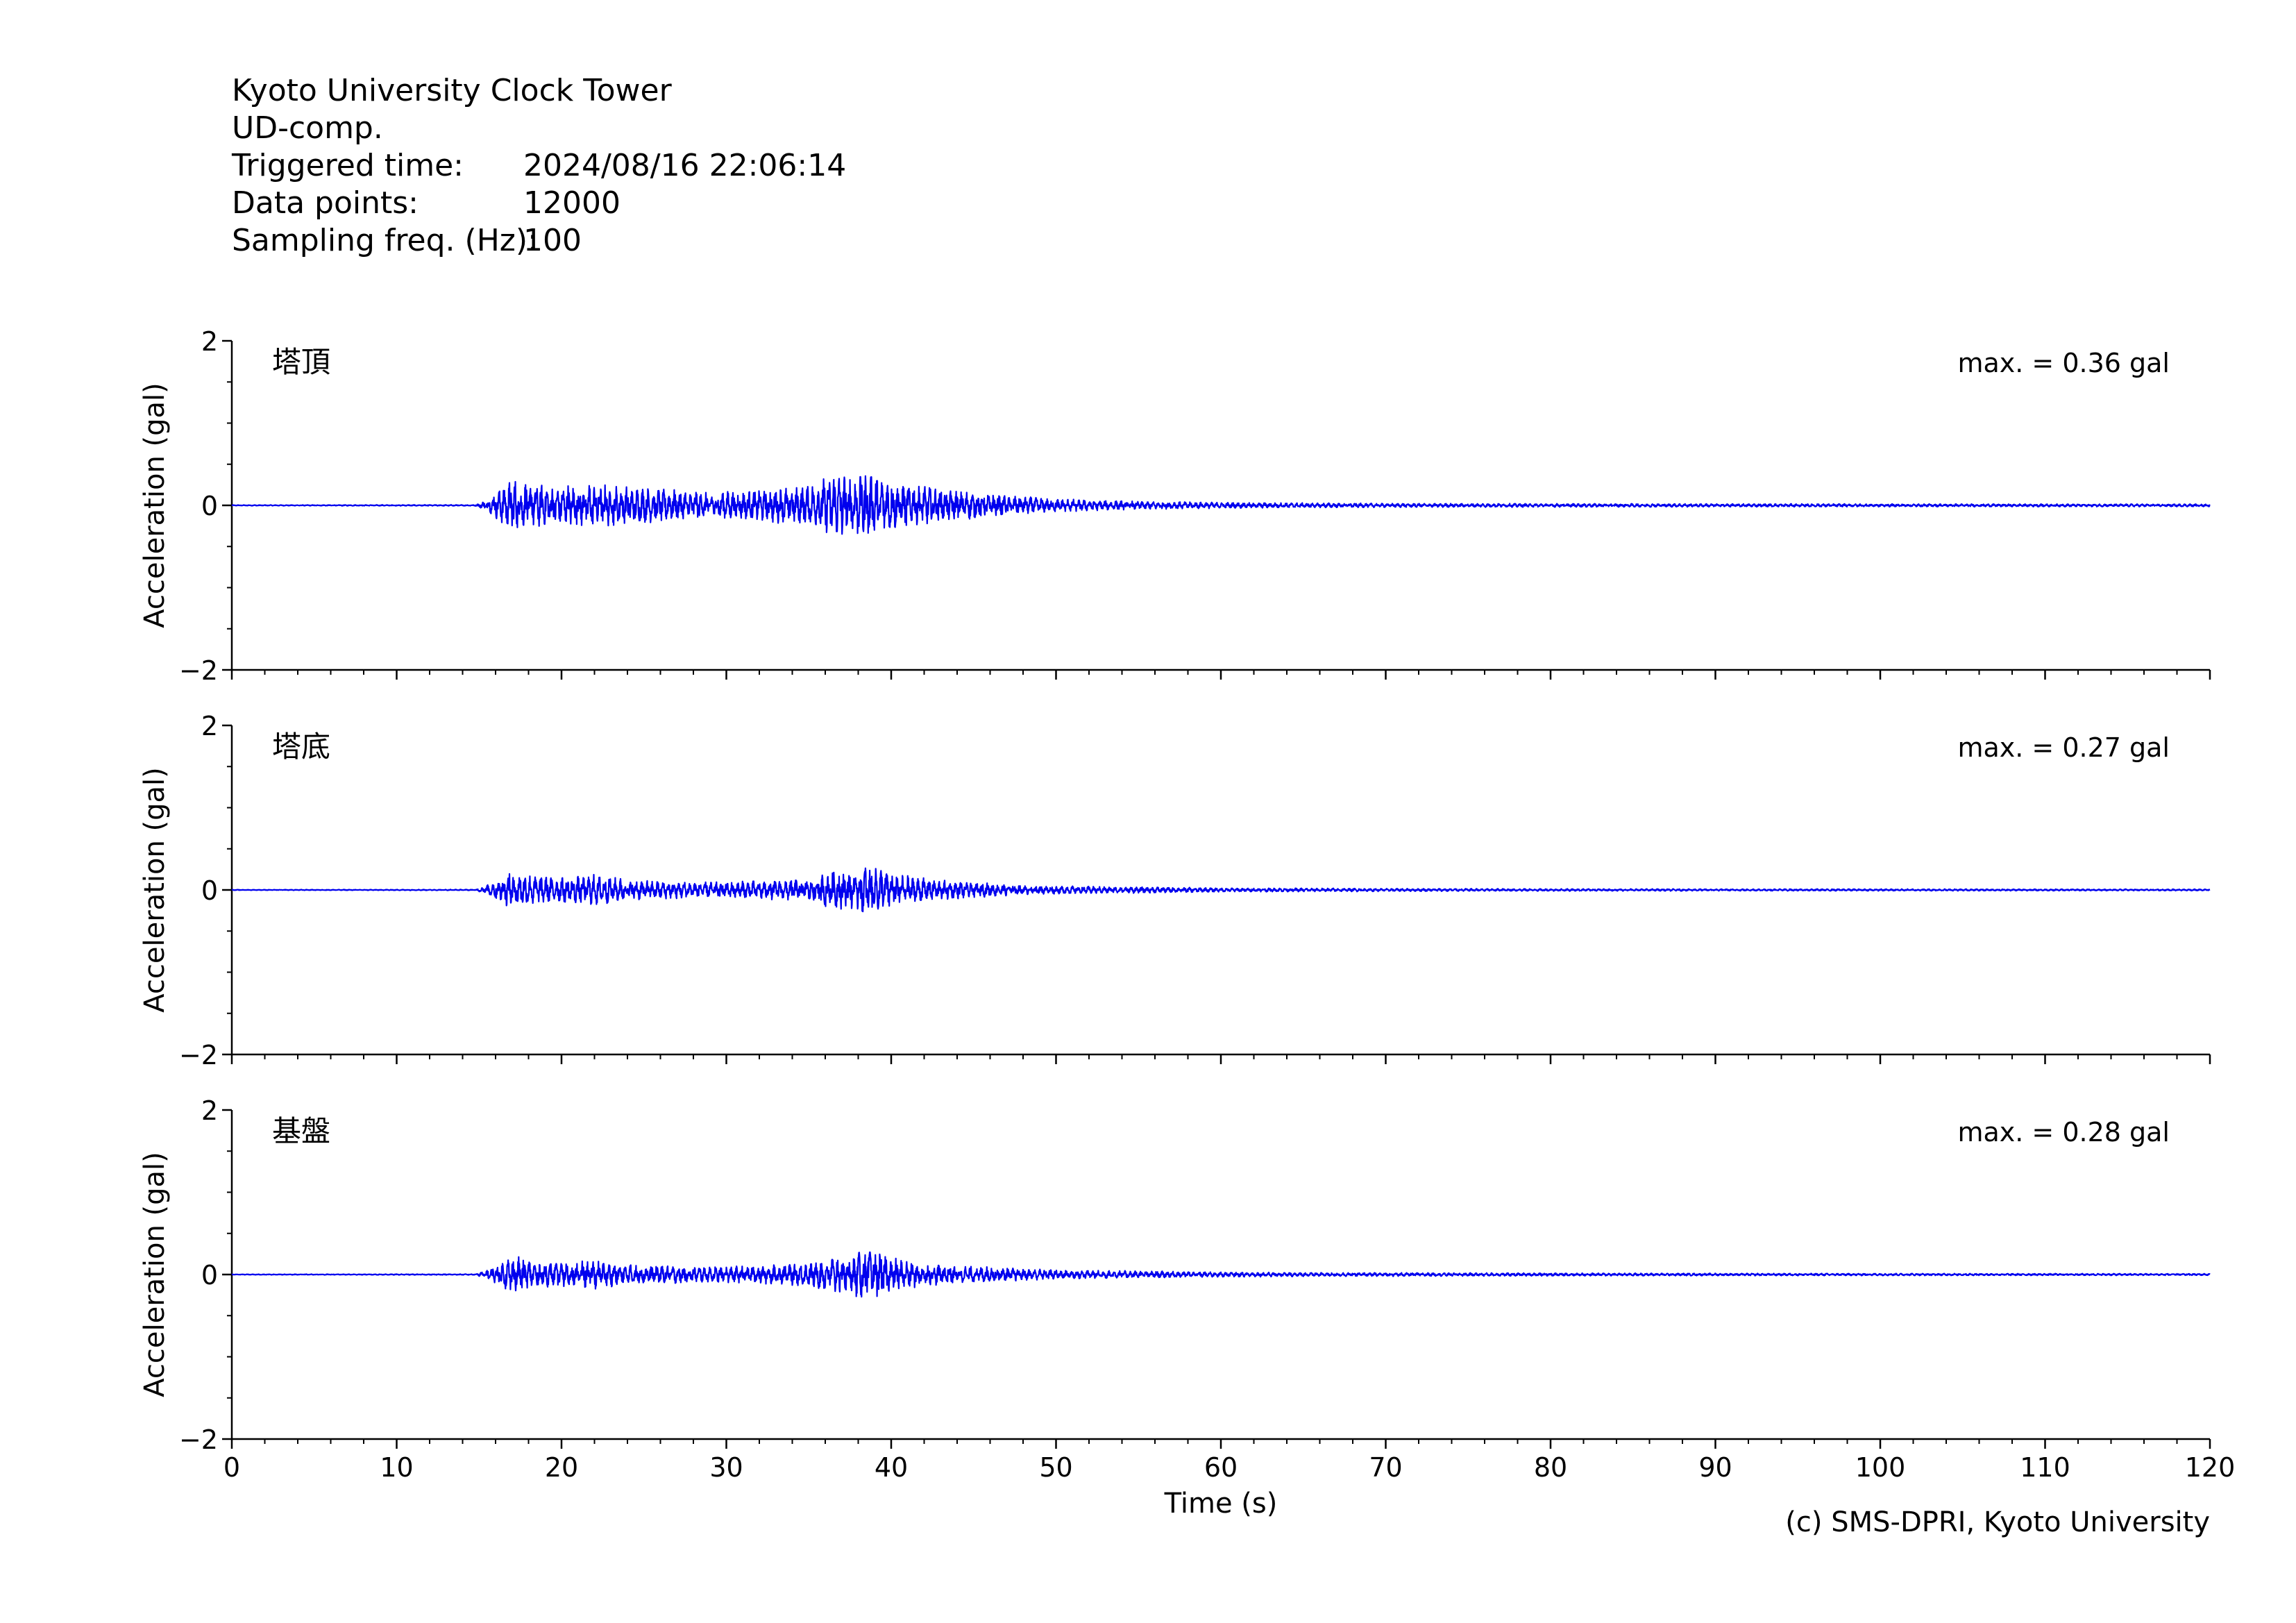 This screenshot has width=2296, height=1623. Describe the element at coordinates (2063, 747) in the screenshot. I see `max-annotation: max. = 0.27 gal` at that location.